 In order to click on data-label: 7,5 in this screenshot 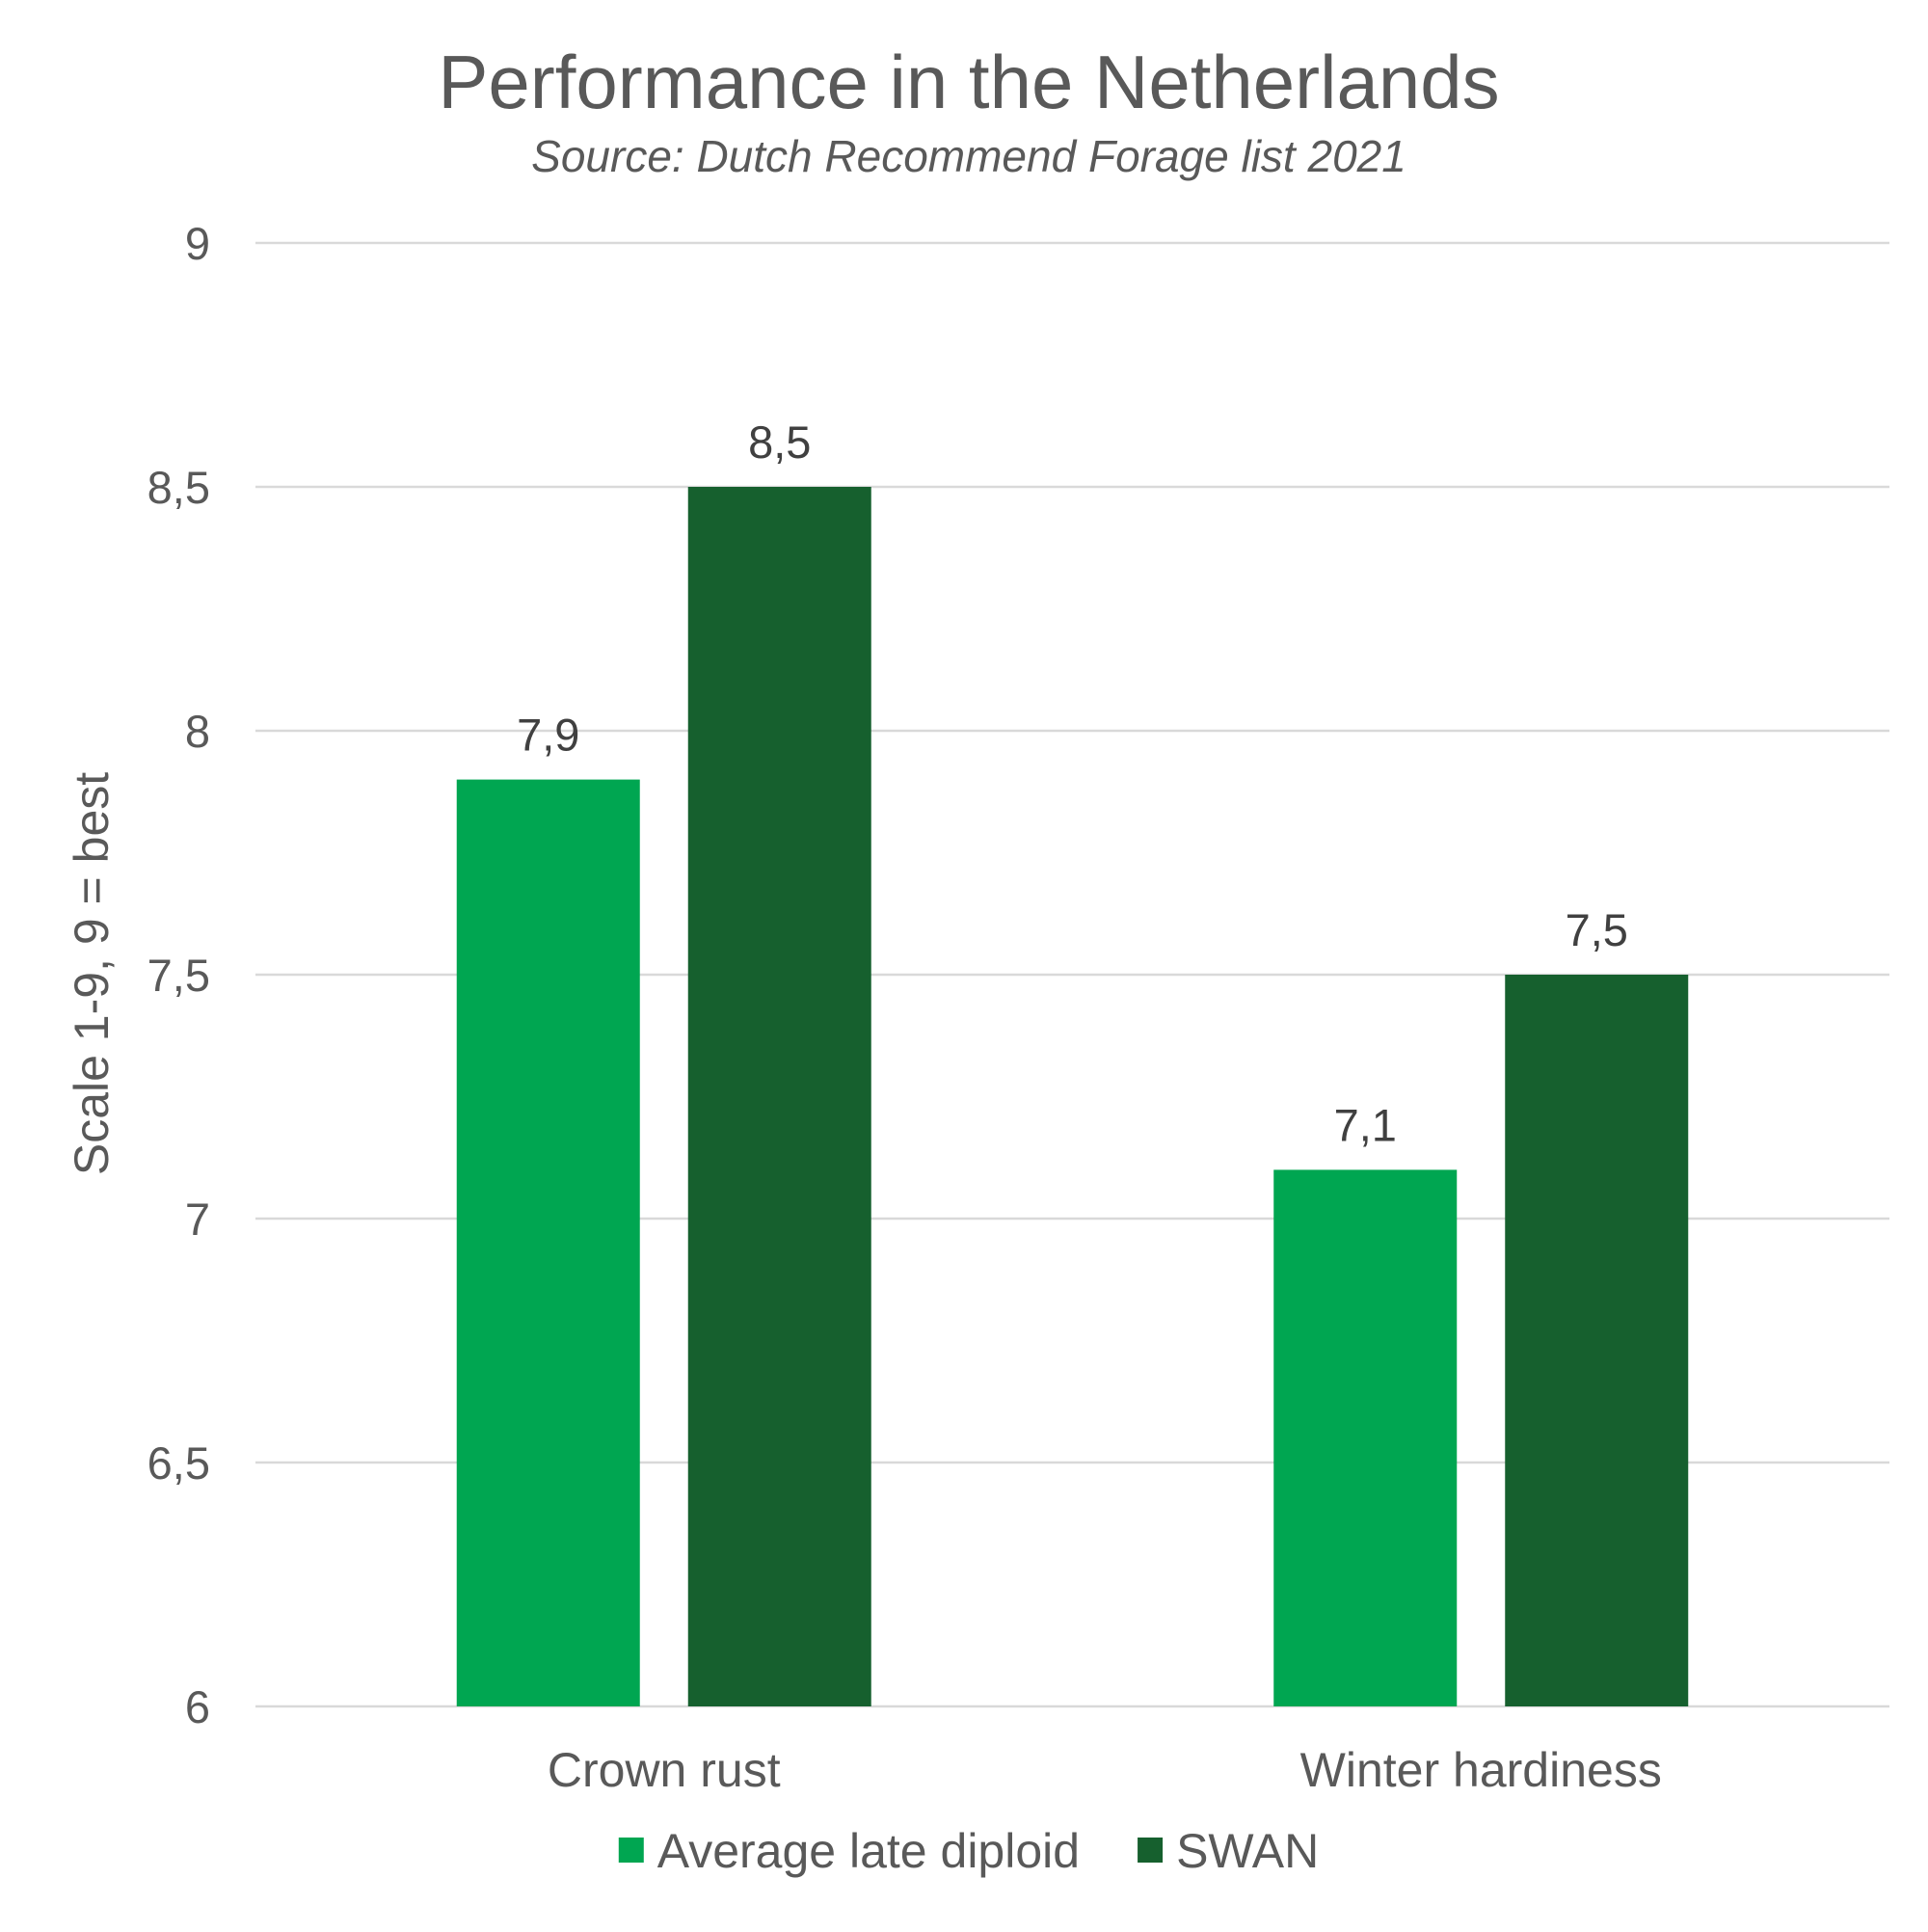, I will do `click(1597, 930)`.